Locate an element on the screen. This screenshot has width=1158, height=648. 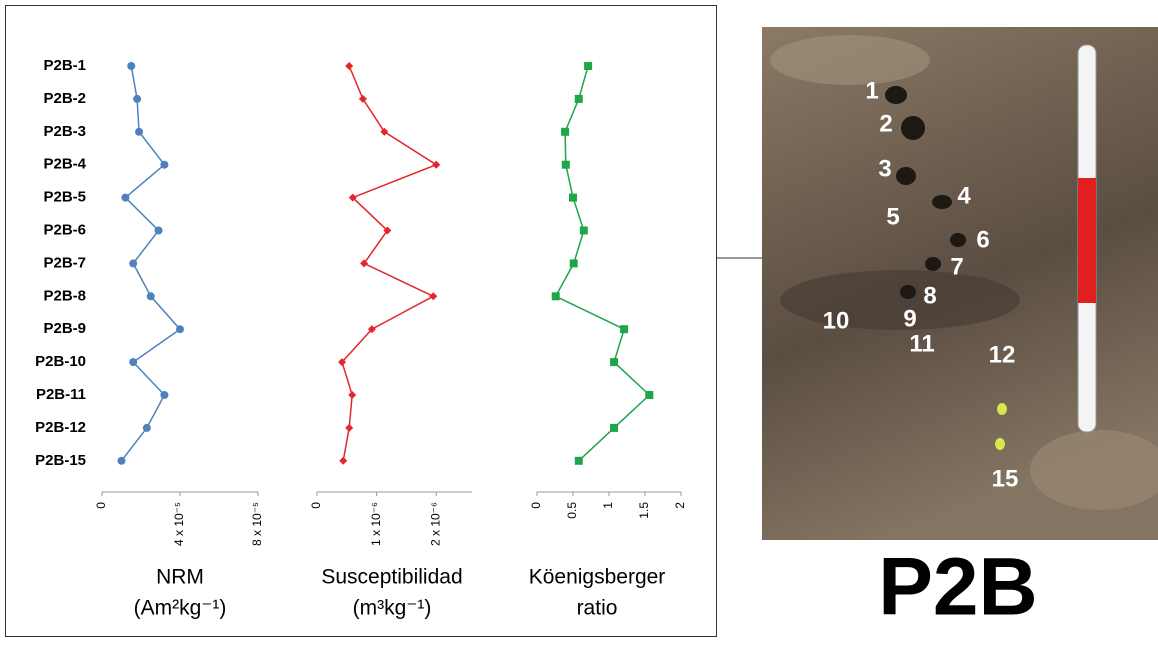
axis-title: (m³kg⁻¹) is located at coordinates (392, 608).